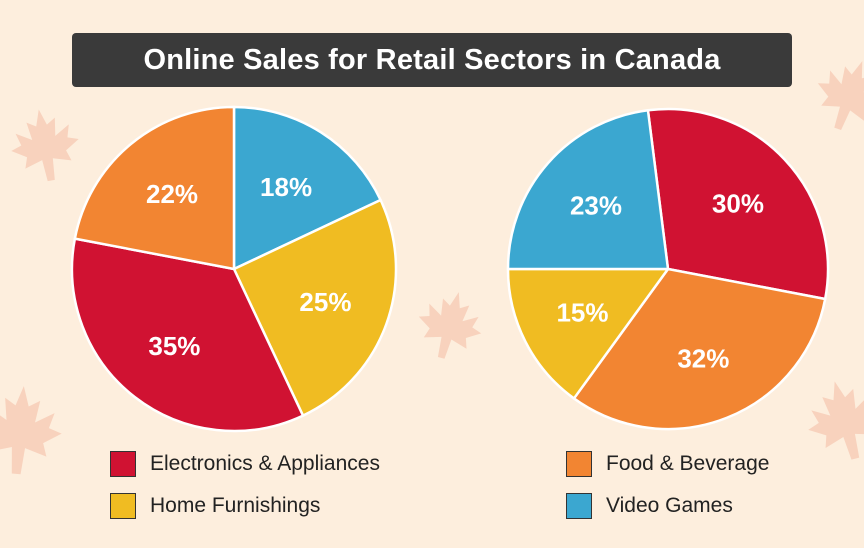 Image resolution: width=864 pixels, height=548 pixels. What do you see at coordinates (596, 206) in the screenshot?
I see `slice-data-label: 23%` at bounding box center [596, 206].